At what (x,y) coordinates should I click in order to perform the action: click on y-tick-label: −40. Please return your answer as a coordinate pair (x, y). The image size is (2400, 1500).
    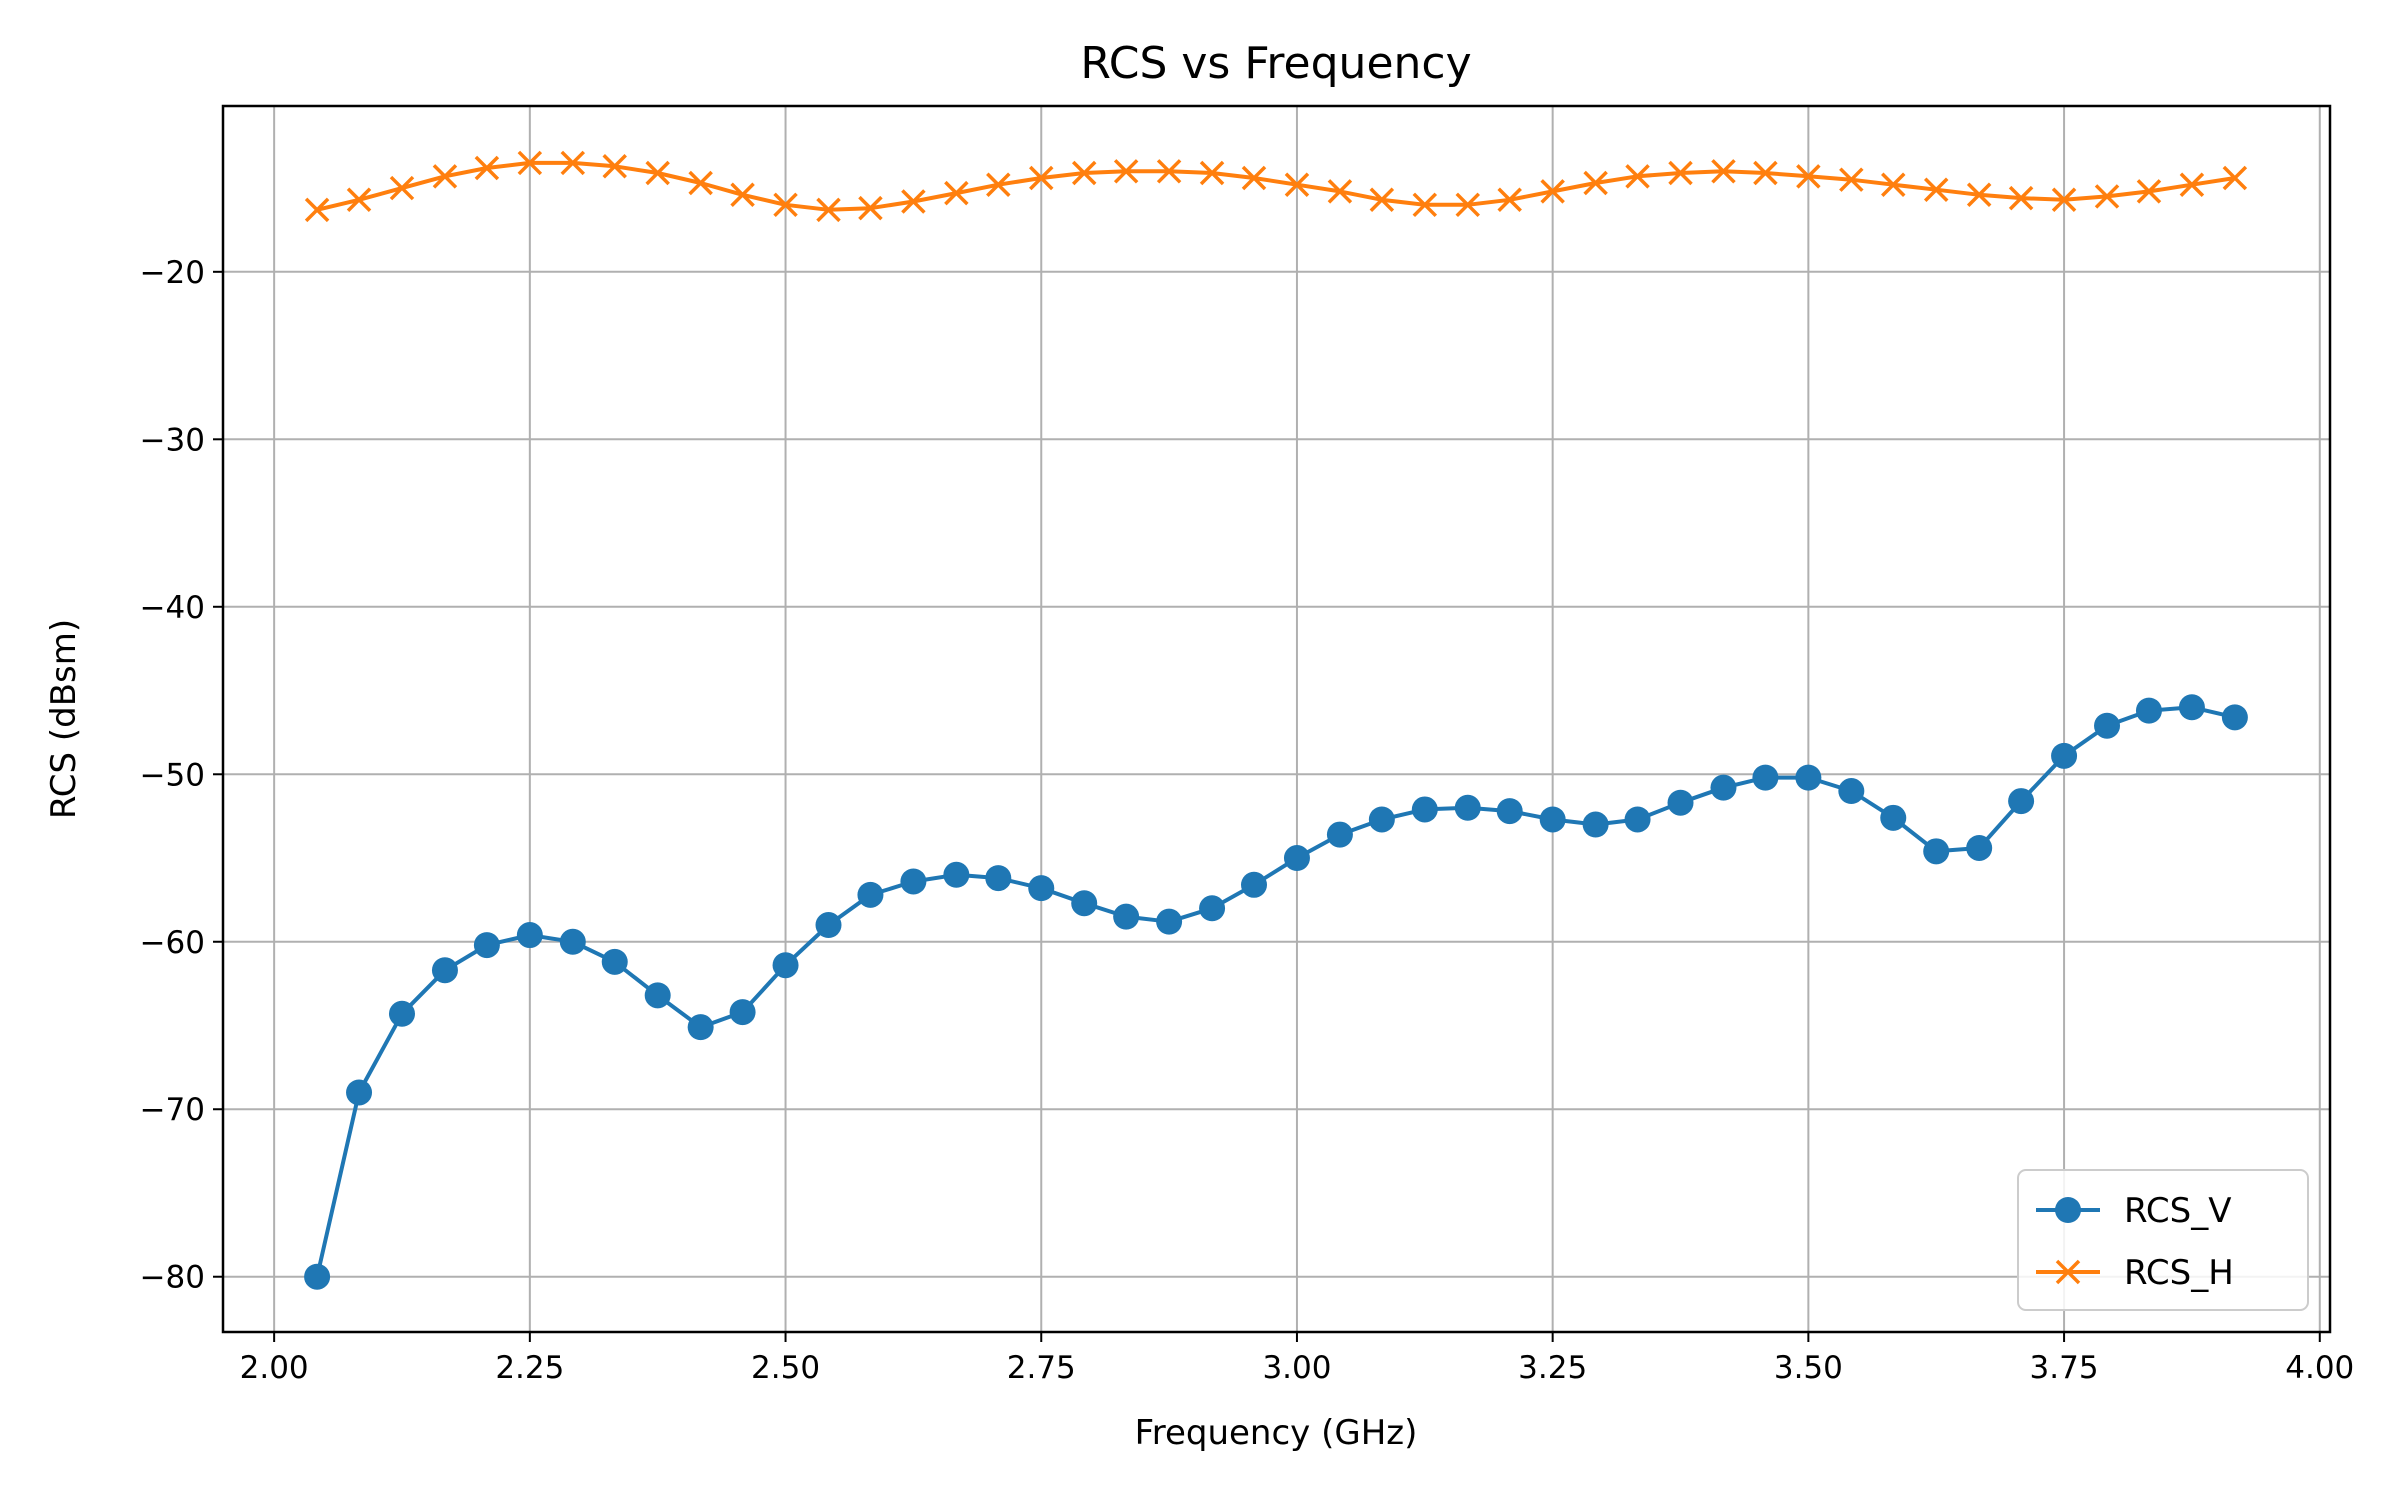
    Looking at the image, I should click on (172, 608).